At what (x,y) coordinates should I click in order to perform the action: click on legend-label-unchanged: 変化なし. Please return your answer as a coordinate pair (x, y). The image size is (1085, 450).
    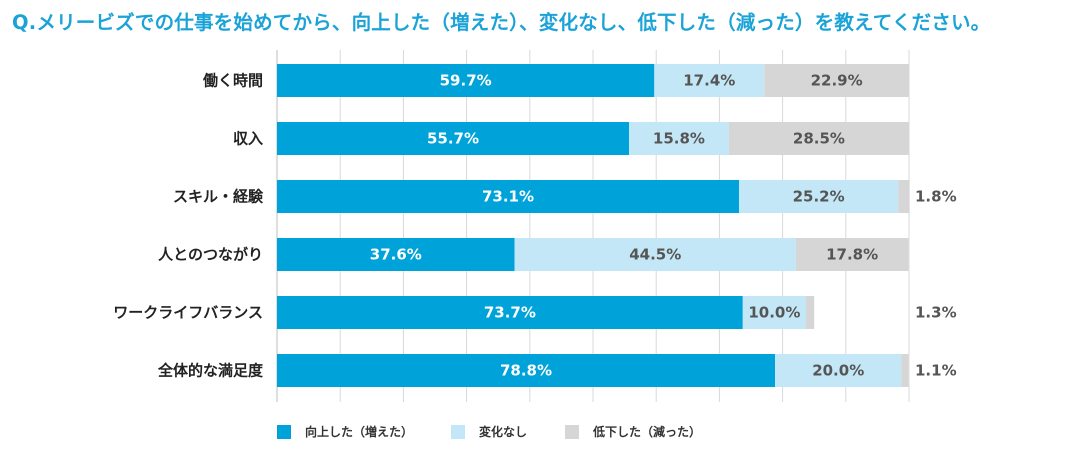
    Looking at the image, I should click on (503, 432).